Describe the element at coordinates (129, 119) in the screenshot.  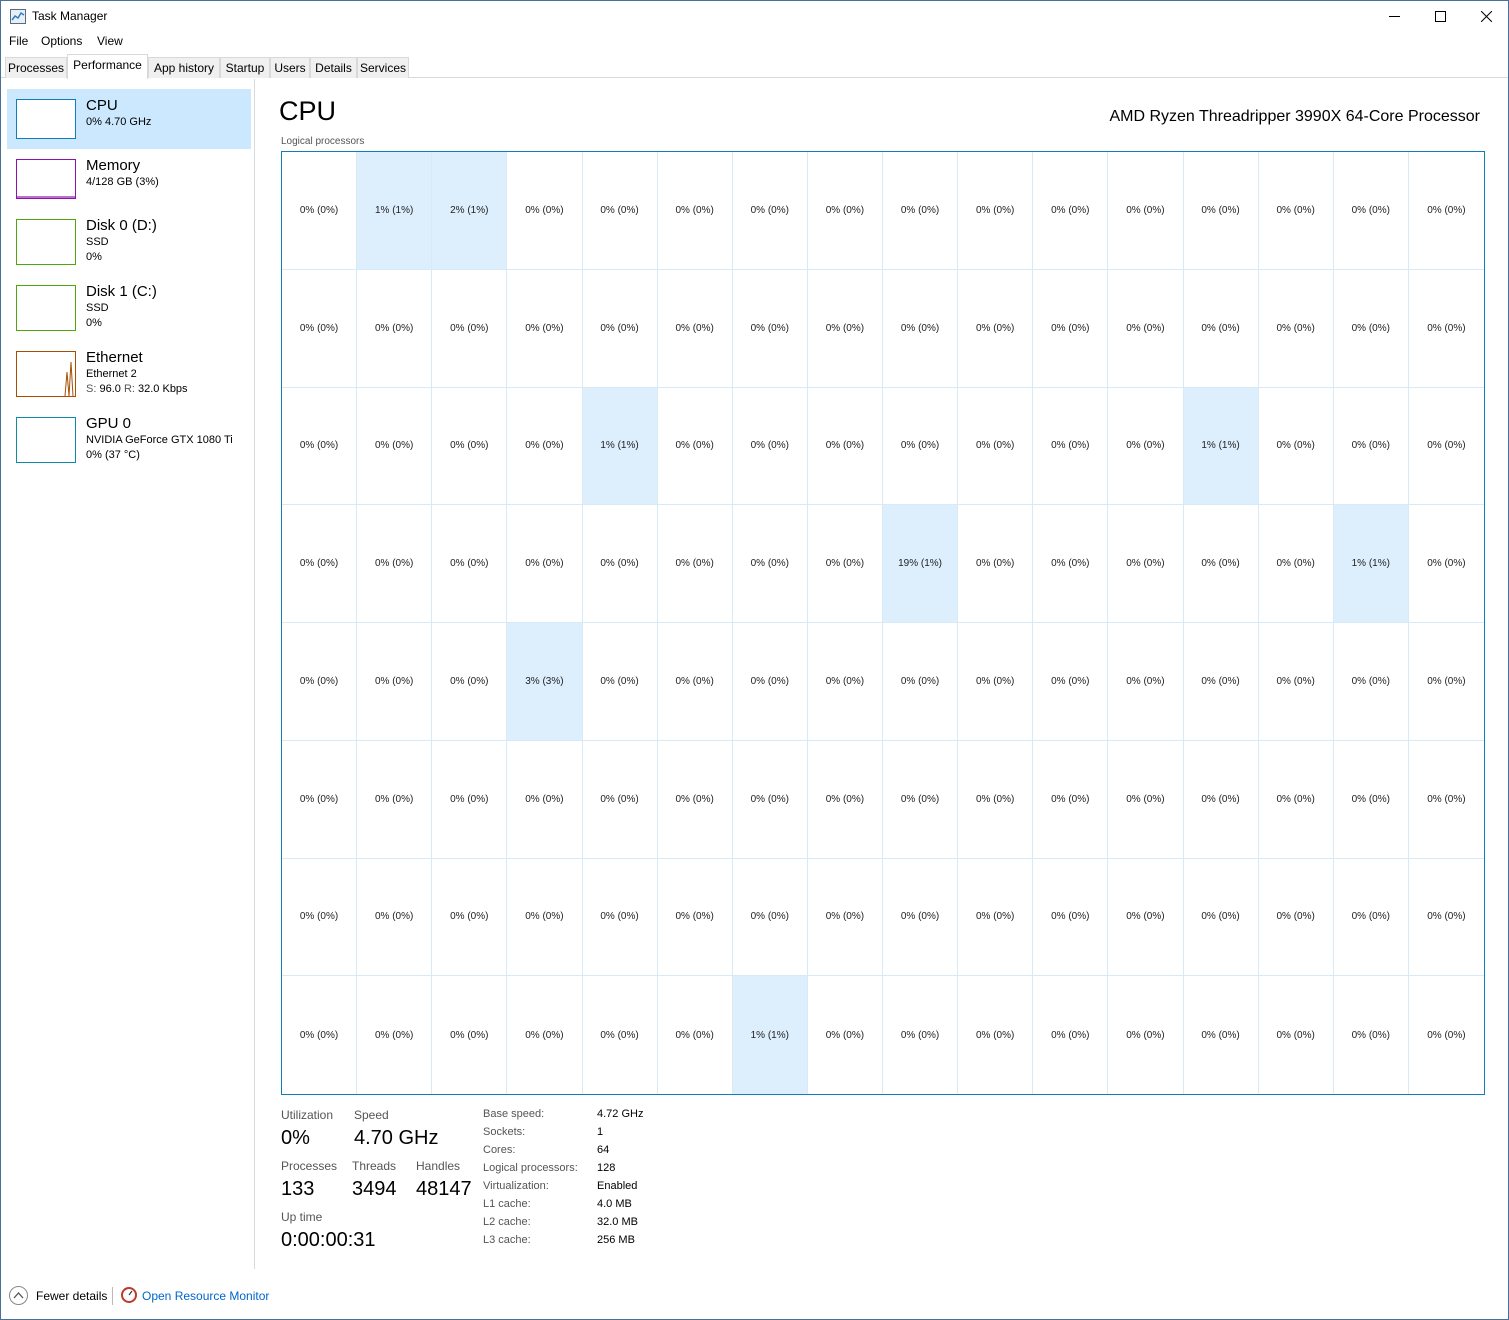
I see `sidebar-item-cpu: CPU 0% 4.70 GHz` at that location.